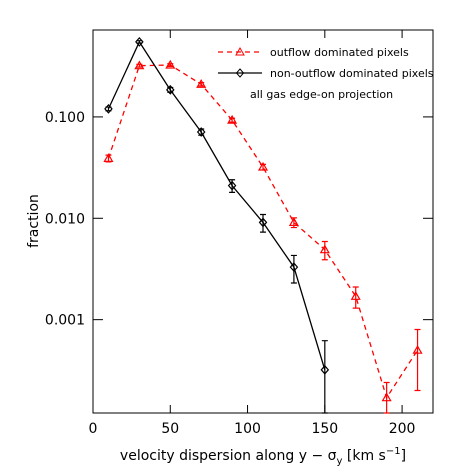  Describe the element at coordinates (65, 118) in the screenshot. I see `y-tick-label: 0.100` at that location.